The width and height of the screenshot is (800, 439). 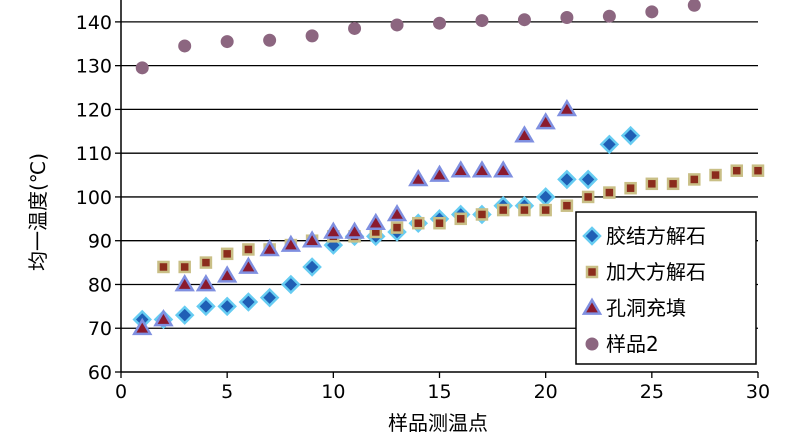 I want to click on x-axis-title: 样品测温点, so click(x=438, y=423).